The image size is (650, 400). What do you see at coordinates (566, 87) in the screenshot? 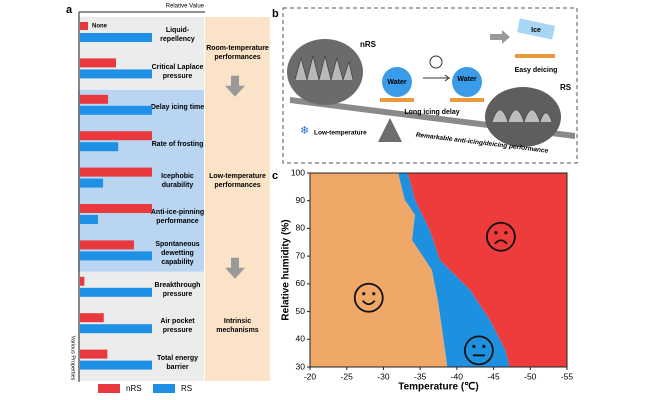
I see `label: RS` at bounding box center [566, 87].